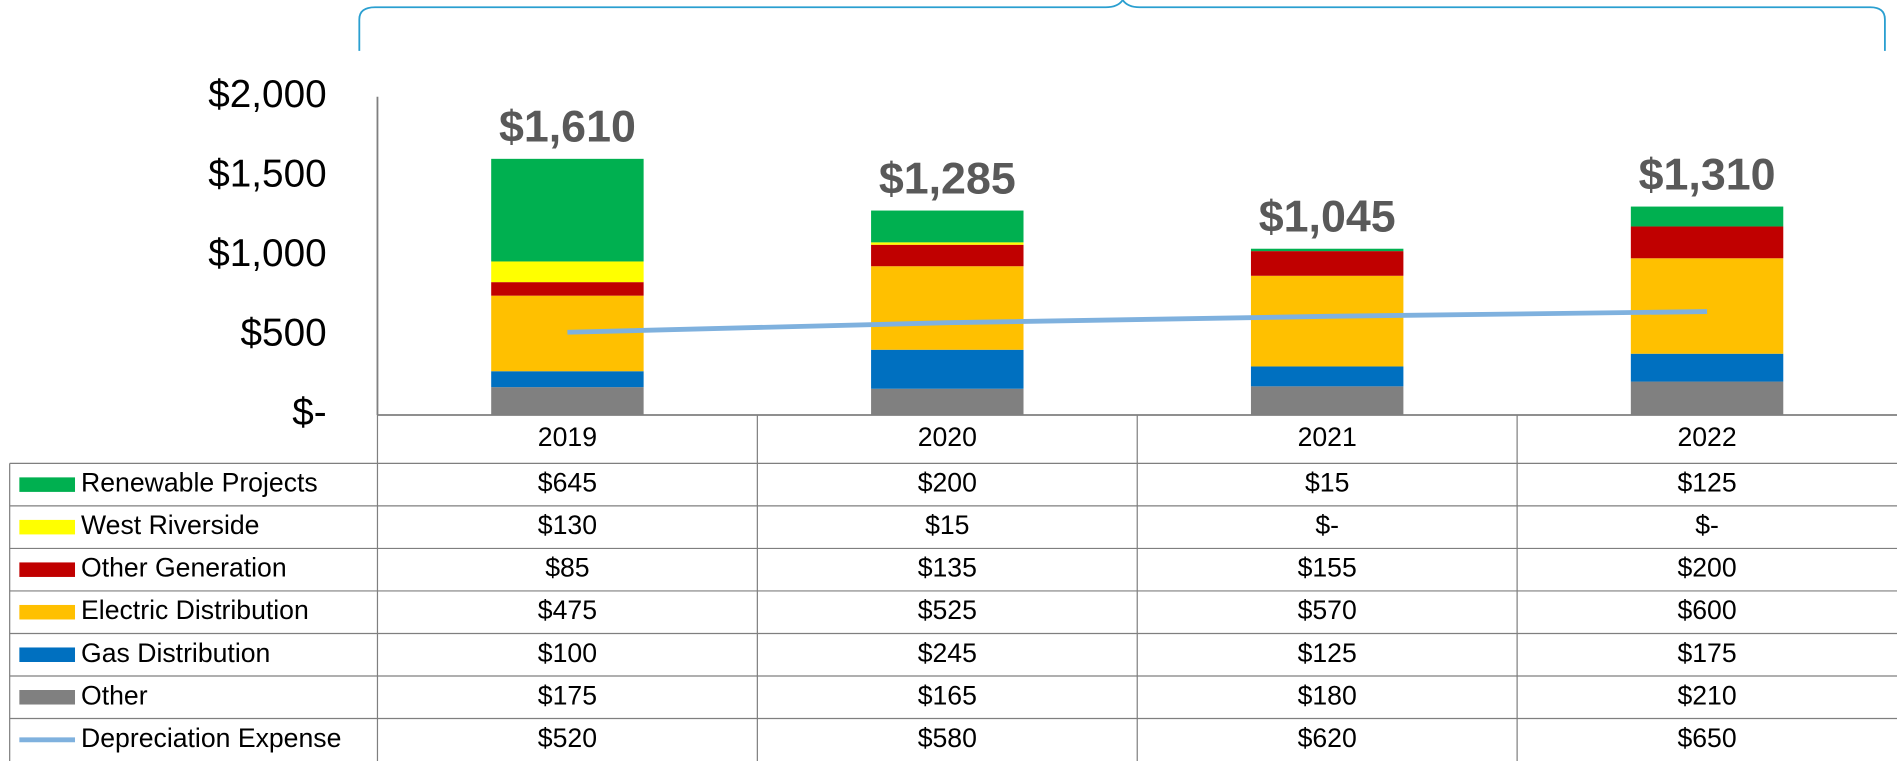  What do you see at coordinates (170, 525) in the screenshot?
I see `legend-label: West Riverside` at bounding box center [170, 525].